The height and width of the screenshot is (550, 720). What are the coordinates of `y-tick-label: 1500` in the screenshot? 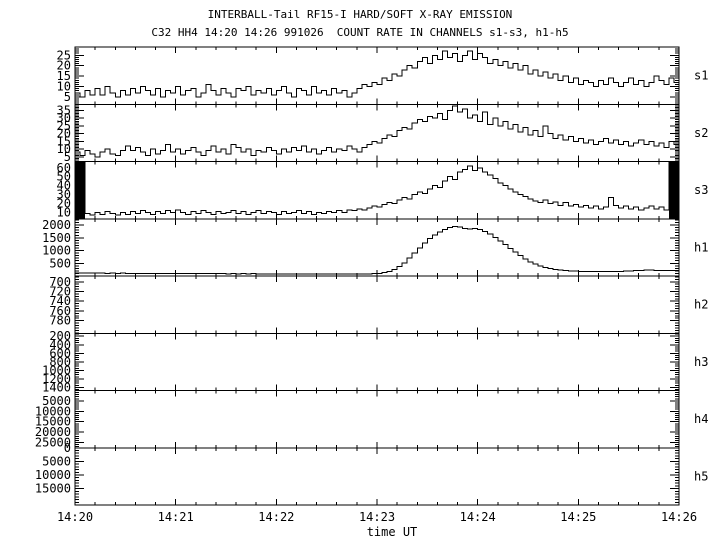 It's located at (56, 238).